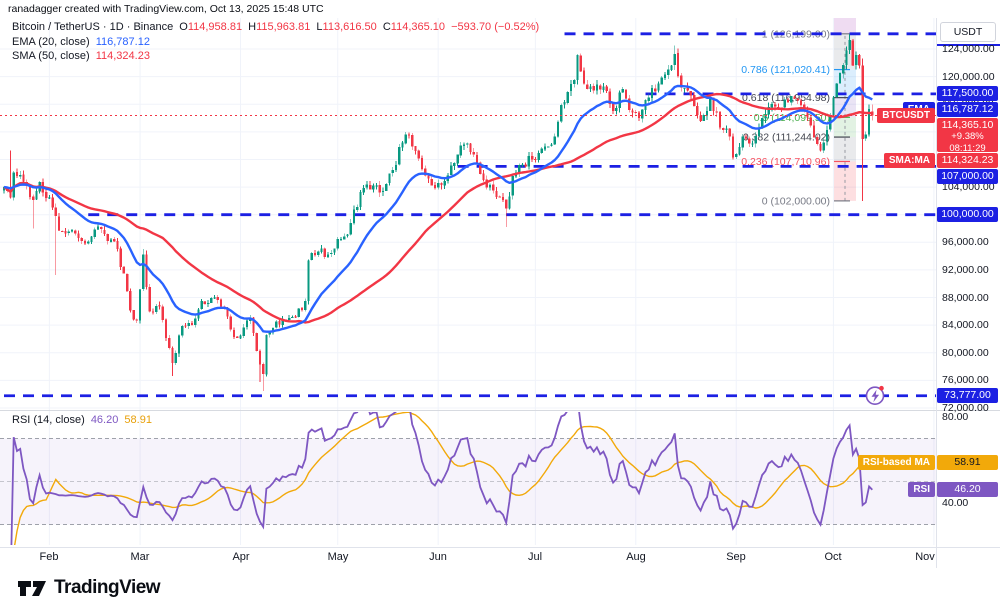  I want to click on price-badge: 107,000.00, so click(967, 177).